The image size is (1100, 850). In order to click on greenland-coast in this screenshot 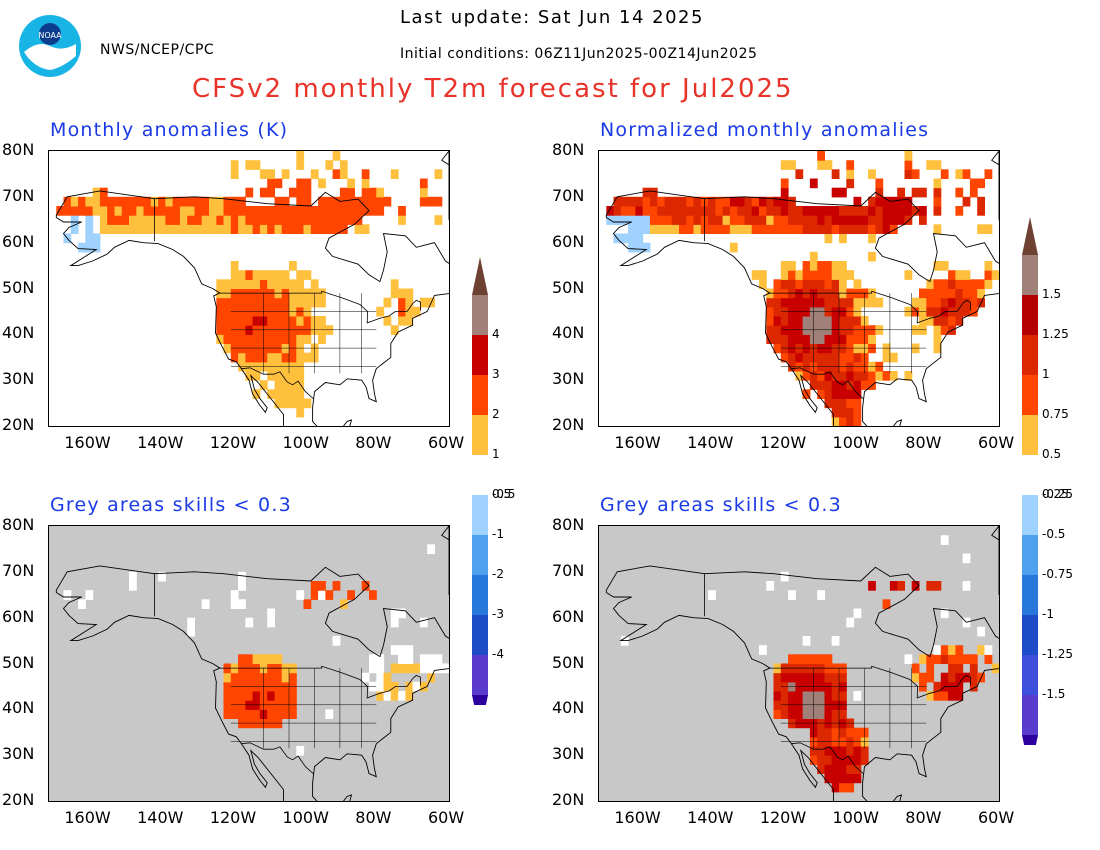, I will do `click(445, 560)`.